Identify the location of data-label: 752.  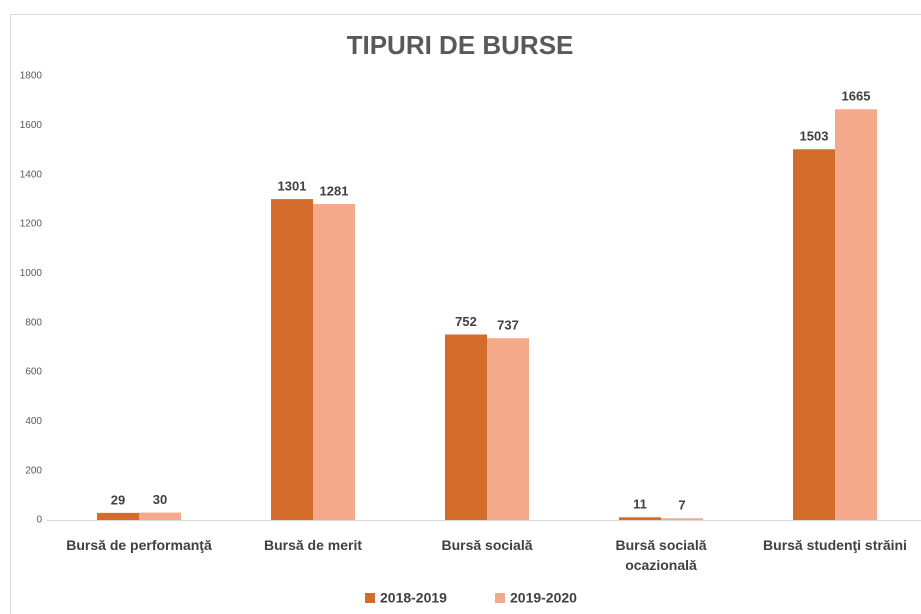
(466, 321).